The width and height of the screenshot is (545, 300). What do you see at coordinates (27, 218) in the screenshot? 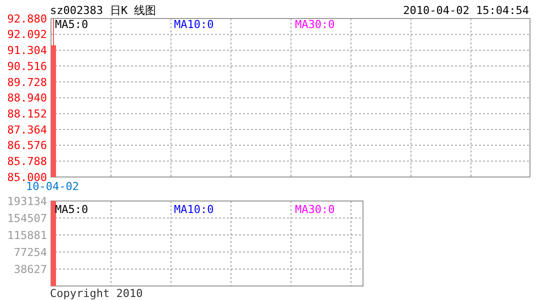
I see `y-tick-label: 154507` at bounding box center [27, 218].